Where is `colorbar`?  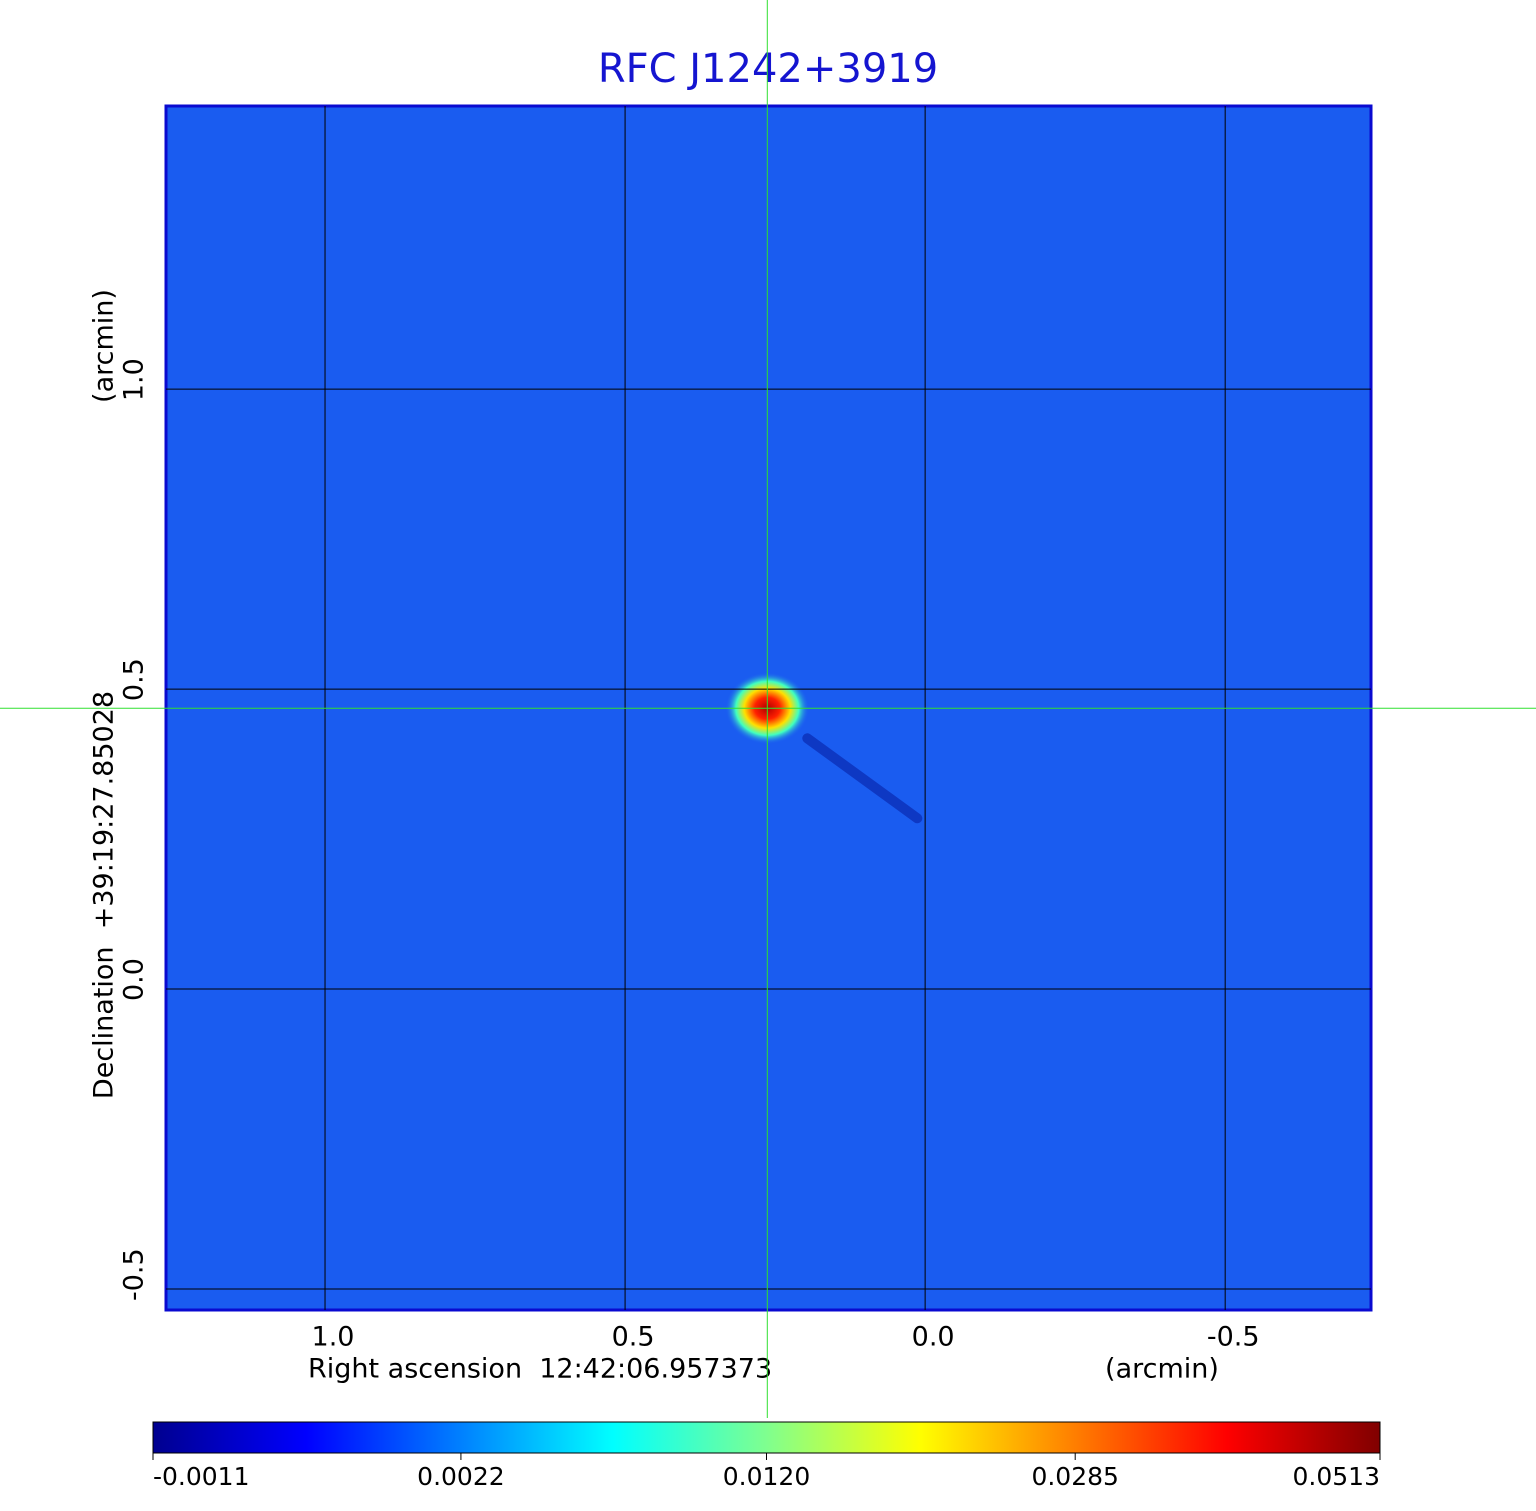 colorbar is located at coordinates (766, 1437).